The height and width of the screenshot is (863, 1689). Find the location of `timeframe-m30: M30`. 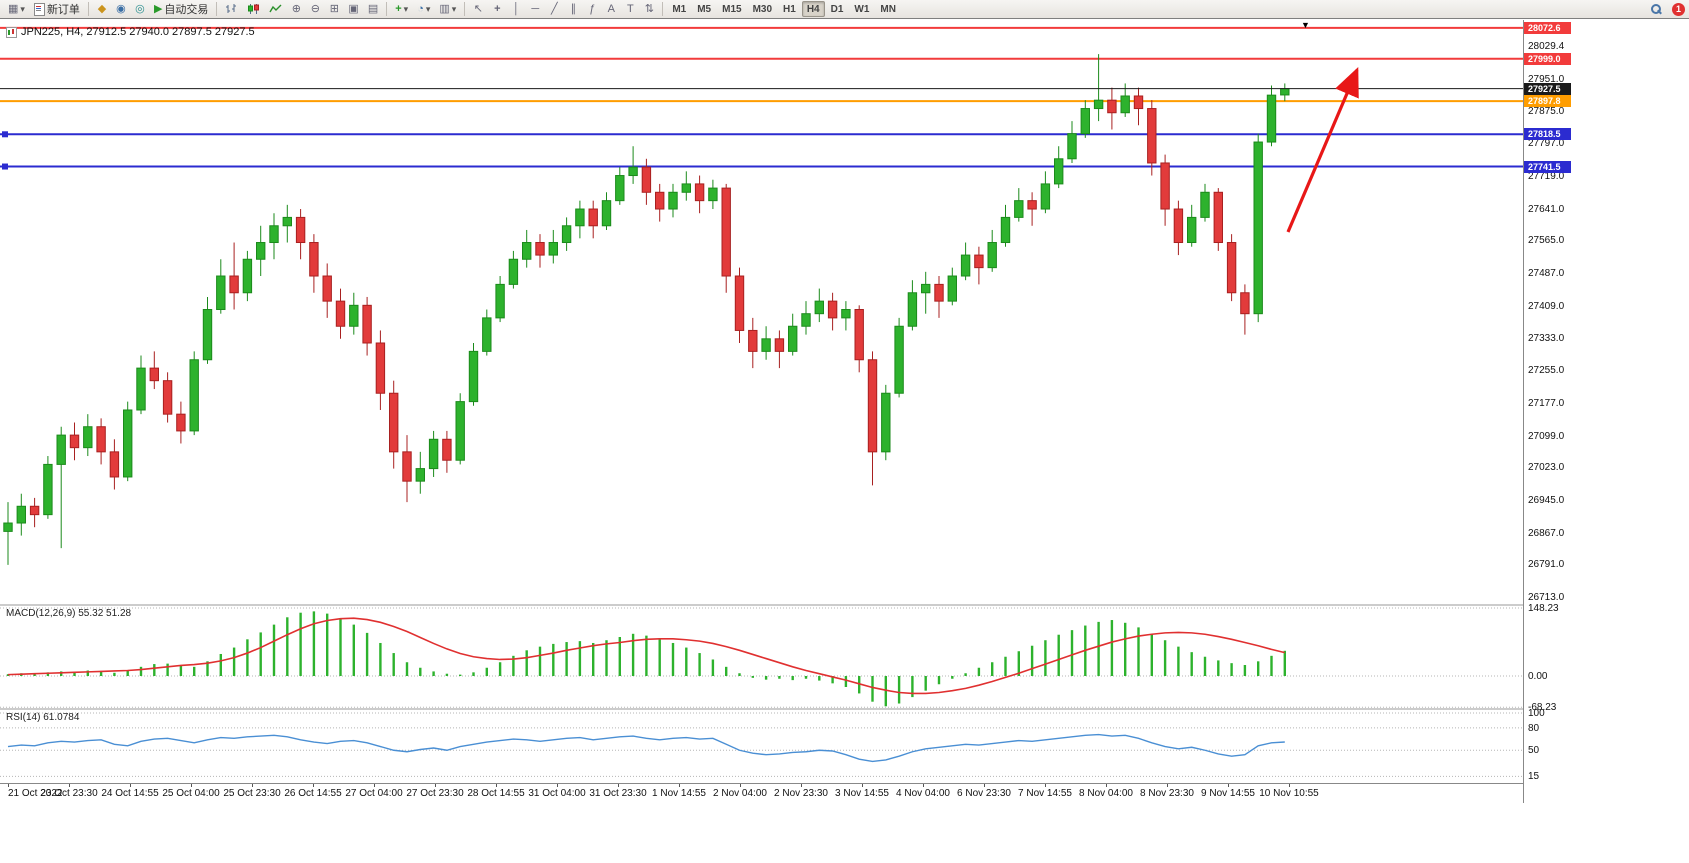

timeframe-m30: M30 is located at coordinates (762, 9).